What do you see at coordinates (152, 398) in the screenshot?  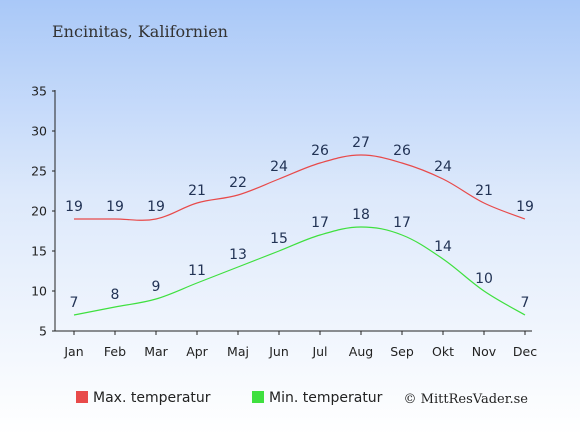 I see `legend-label: Max. temperatur` at bounding box center [152, 398].